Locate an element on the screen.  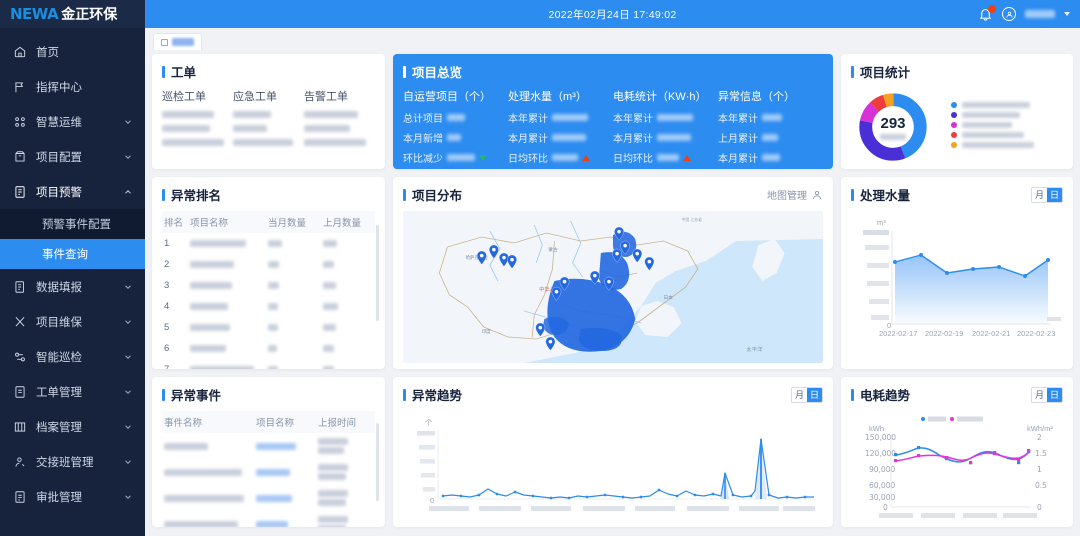
table-row: 5 is located at coordinates (268, 327).